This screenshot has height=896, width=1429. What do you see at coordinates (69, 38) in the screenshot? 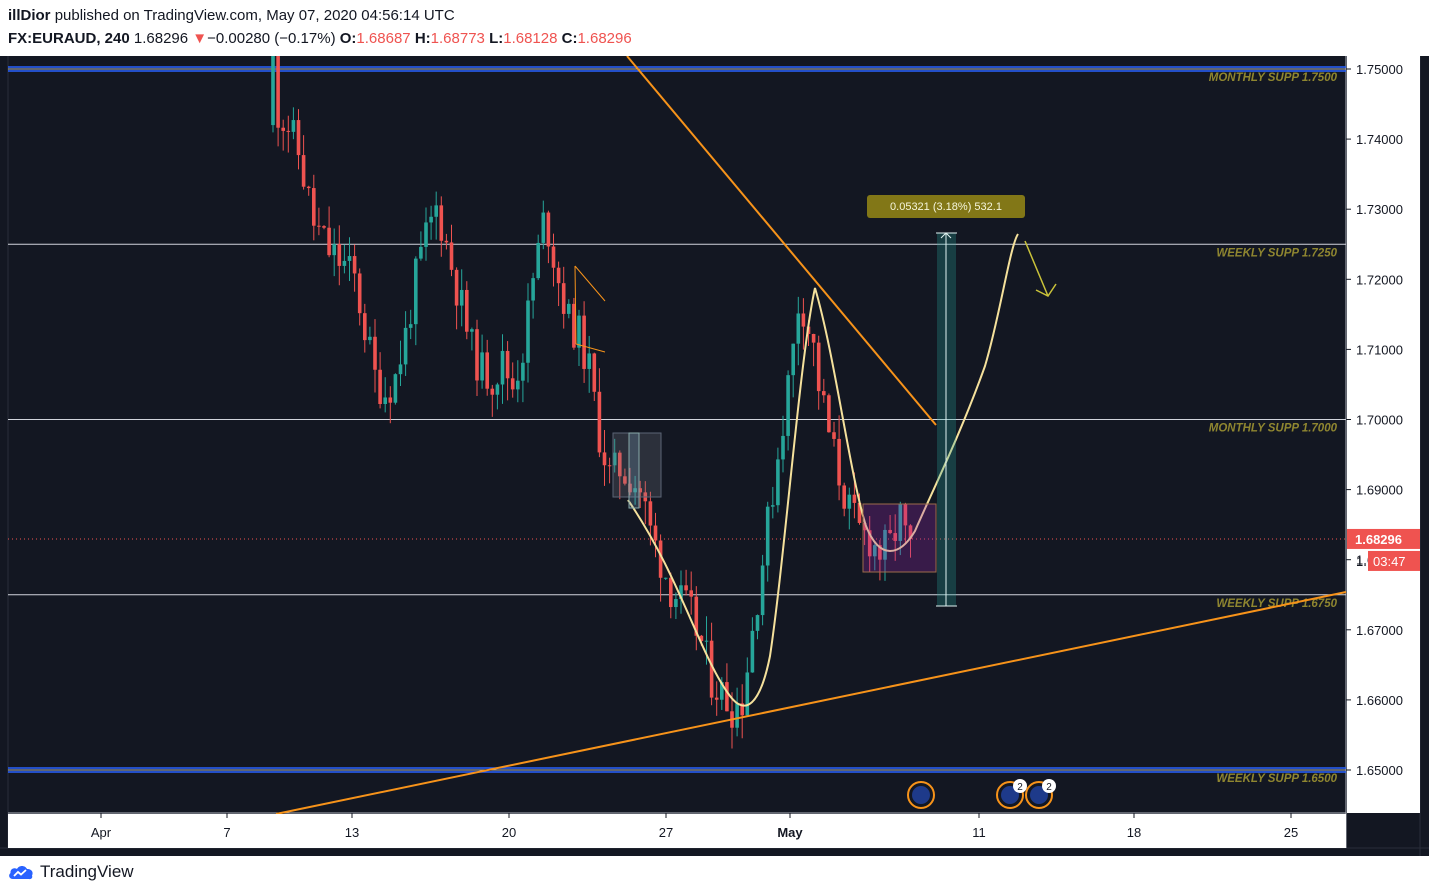
I see `symbol-name: FX:EURAUD, 240` at bounding box center [69, 38].